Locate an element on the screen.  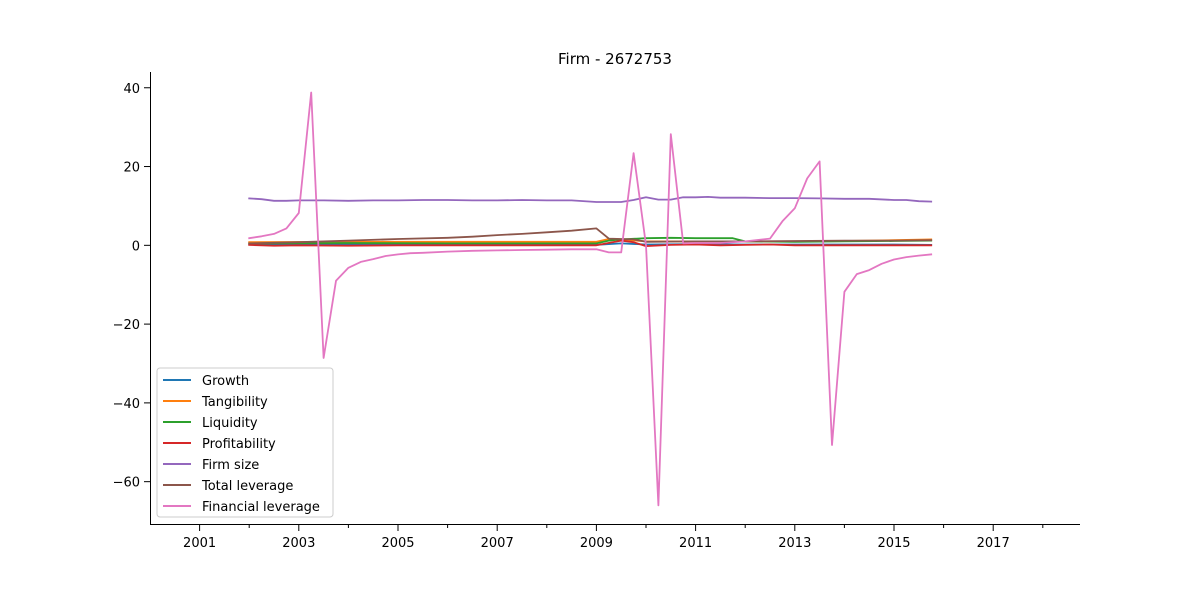
x-tick-label: 2007 is located at coordinates (497, 543).